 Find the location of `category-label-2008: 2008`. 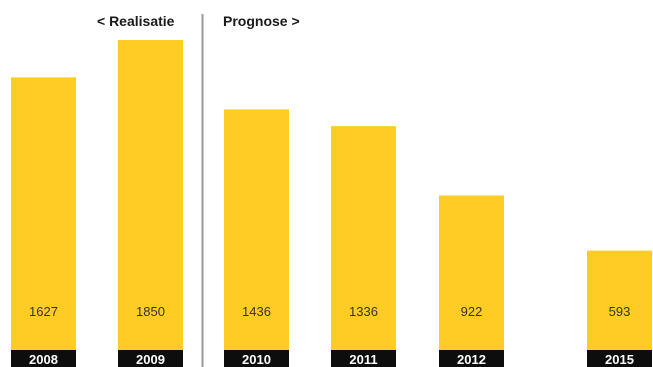

category-label-2008: 2008 is located at coordinates (43, 359).